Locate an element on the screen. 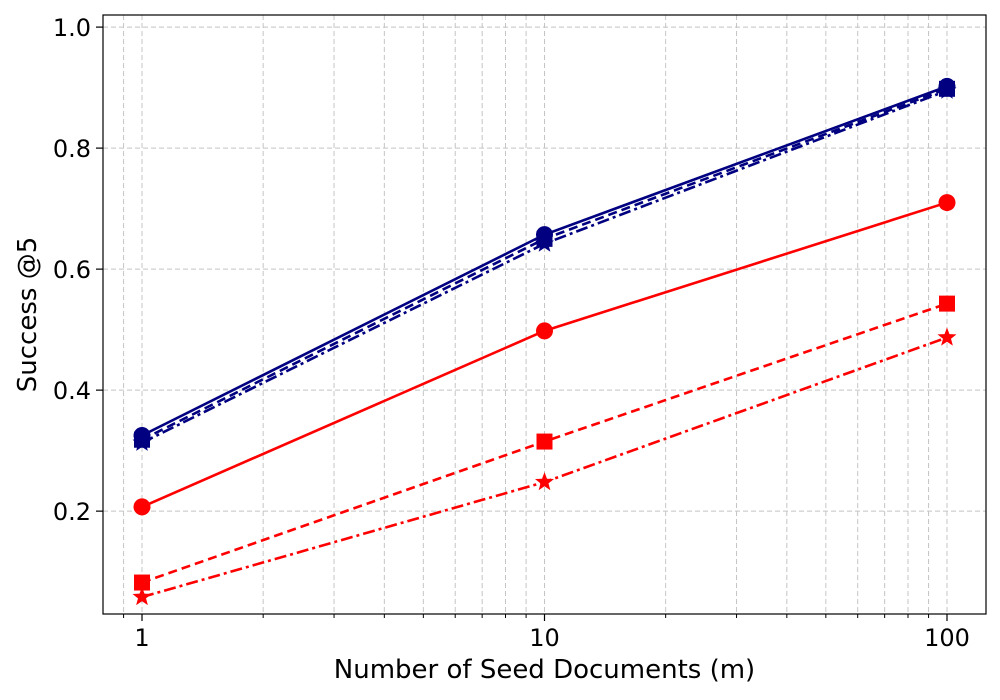 This screenshot has height=700, width=1000. x-tick-label: 1 is located at coordinates (141, 638).